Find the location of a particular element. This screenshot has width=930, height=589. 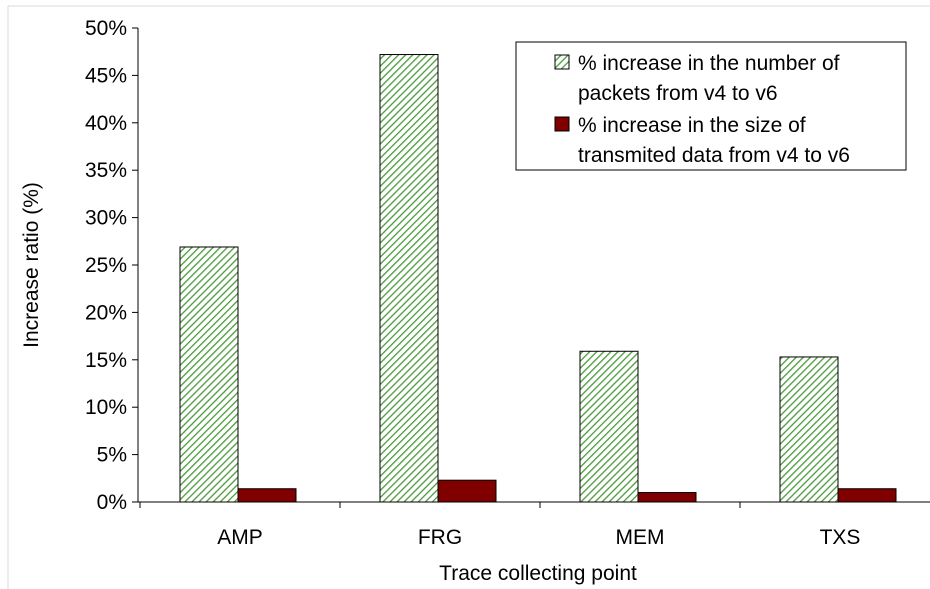

legend-label: transmited data from v4 to v6 is located at coordinates (714, 155).